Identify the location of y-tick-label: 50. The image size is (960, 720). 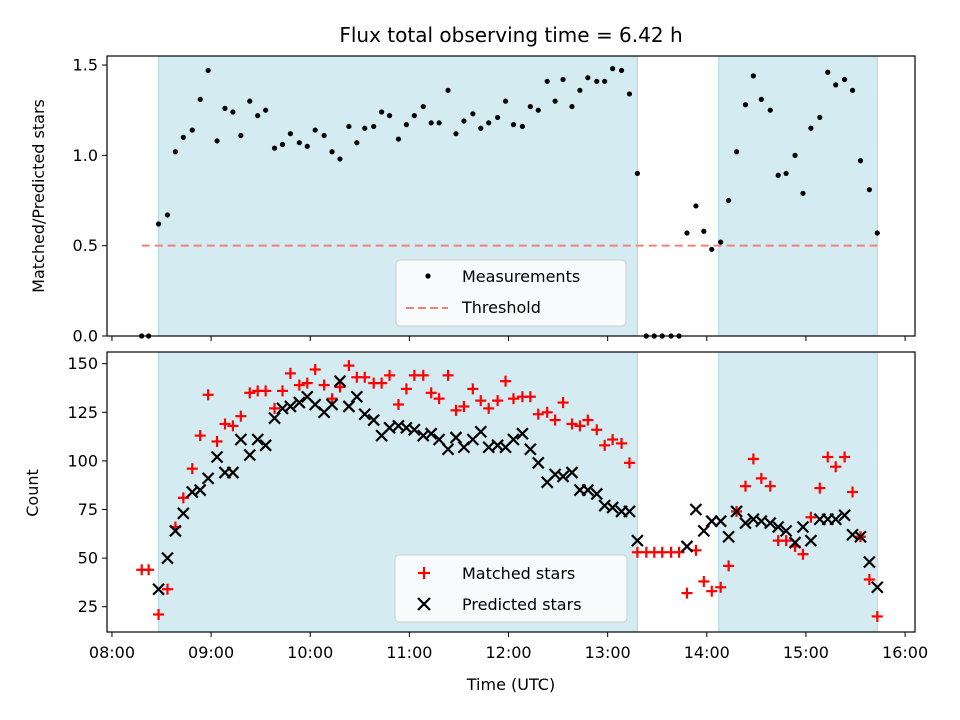
(88, 558).